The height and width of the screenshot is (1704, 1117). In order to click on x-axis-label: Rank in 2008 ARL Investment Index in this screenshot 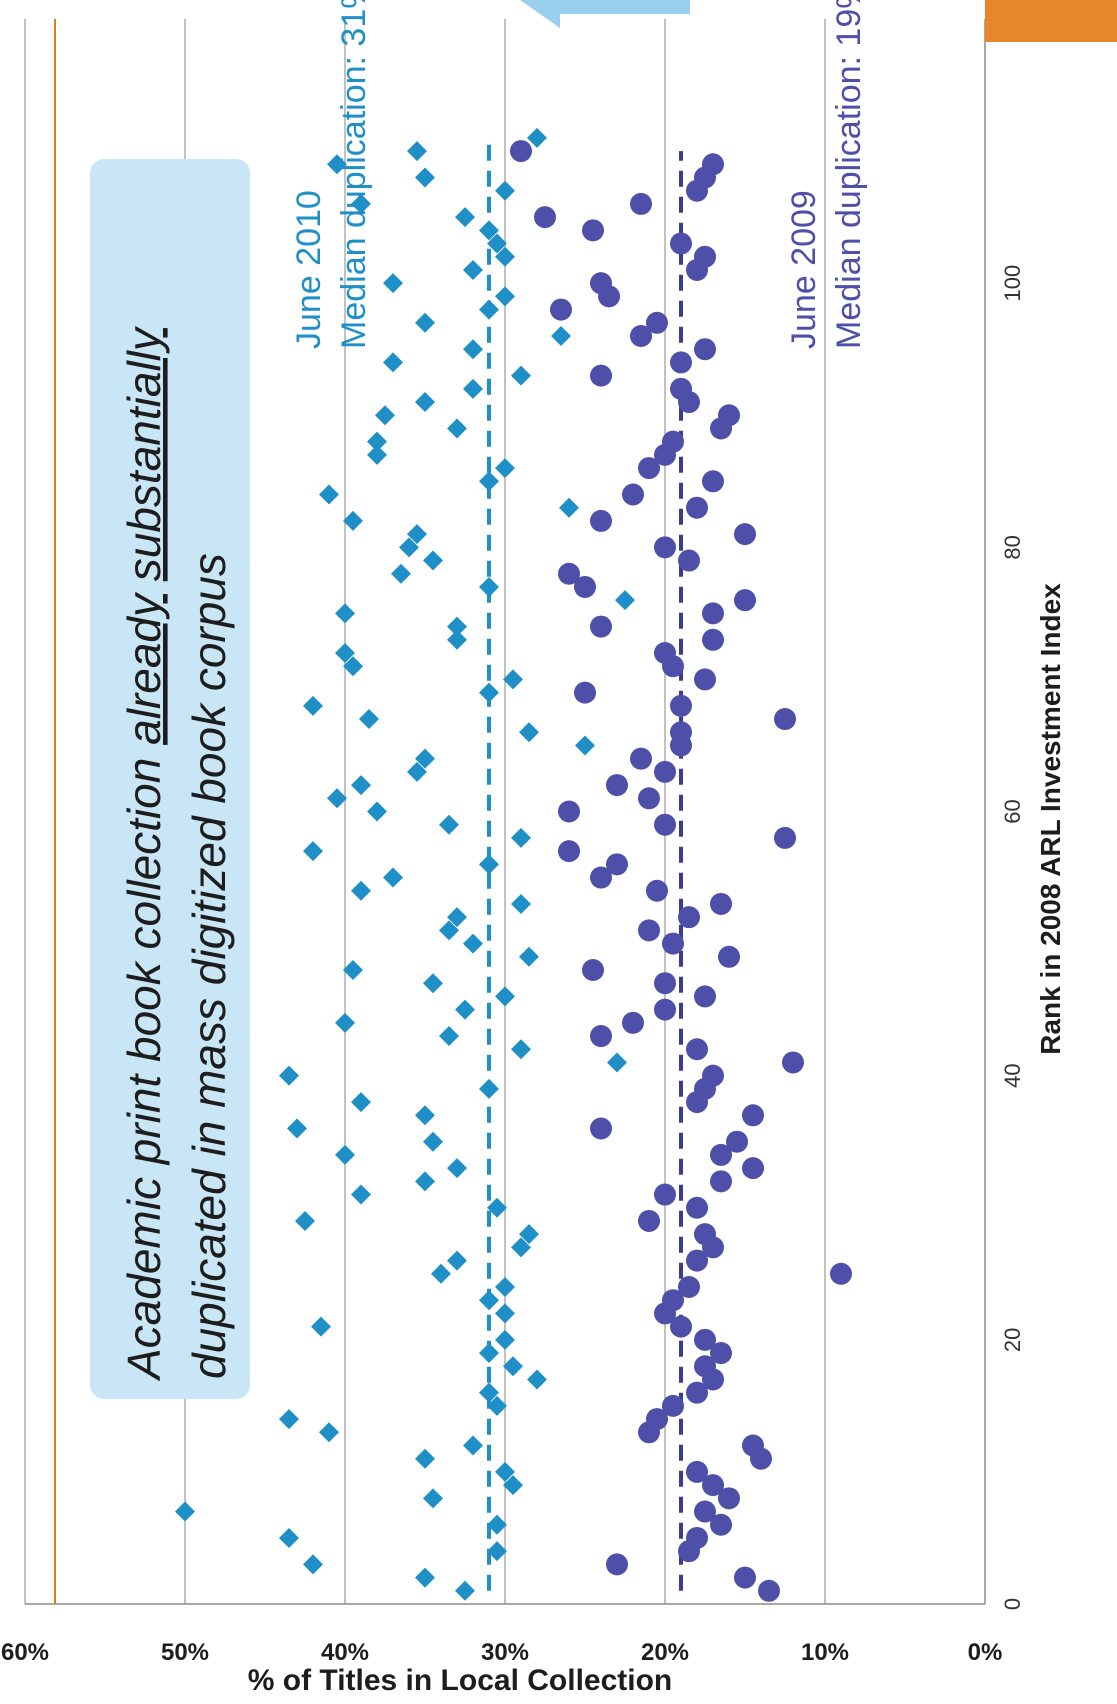, I will do `click(1050, 819)`.